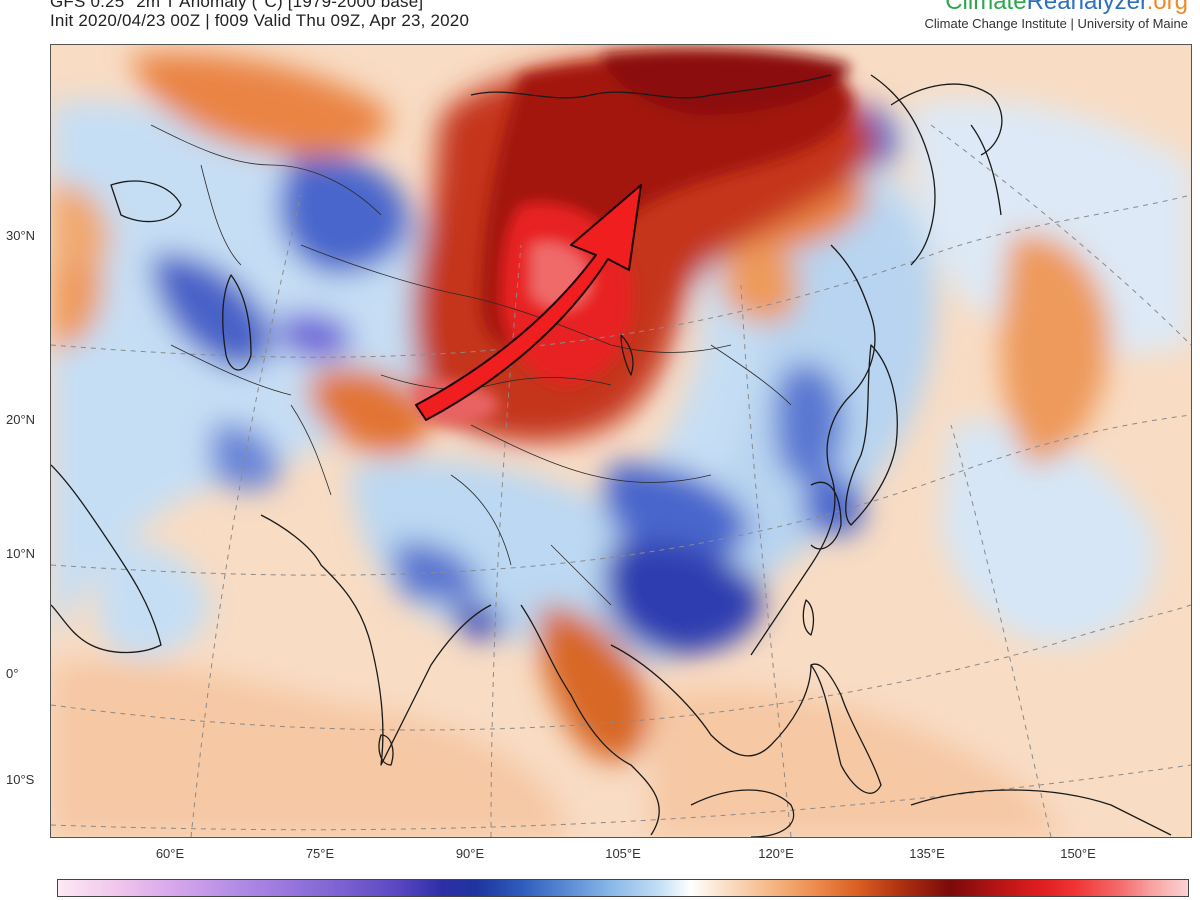 The height and width of the screenshot is (900, 1200). I want to click on lon-label-150e: 150°E, so click(1078, 853).